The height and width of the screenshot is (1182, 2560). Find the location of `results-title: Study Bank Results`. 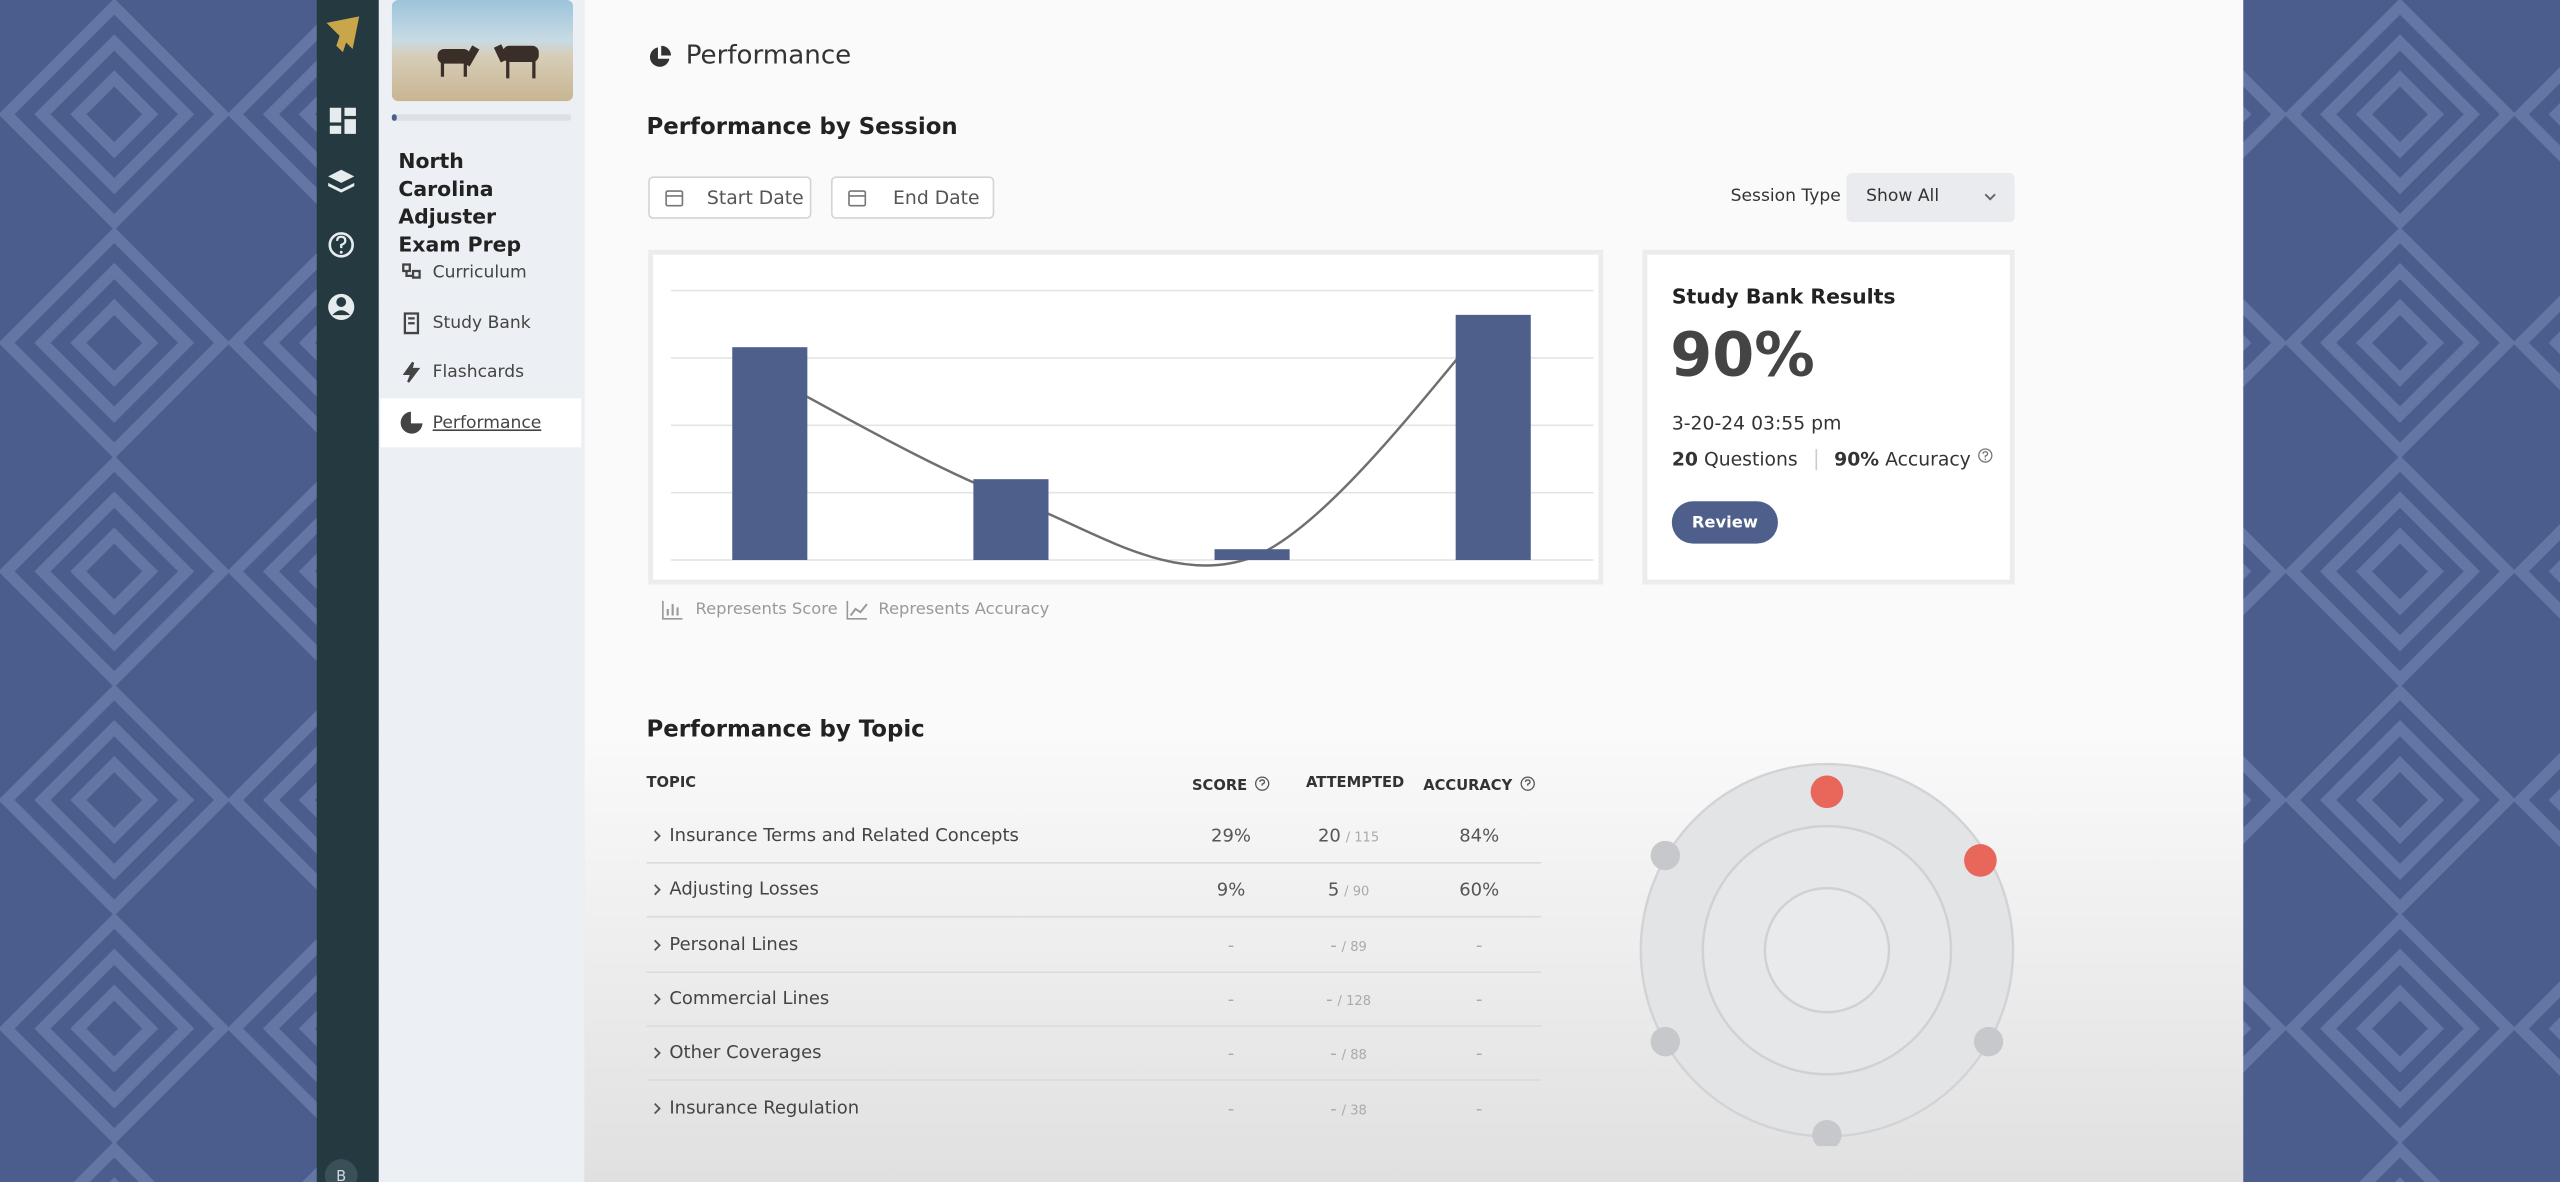

results-title: Study Bank Results is located at coordinates (1783, 296).